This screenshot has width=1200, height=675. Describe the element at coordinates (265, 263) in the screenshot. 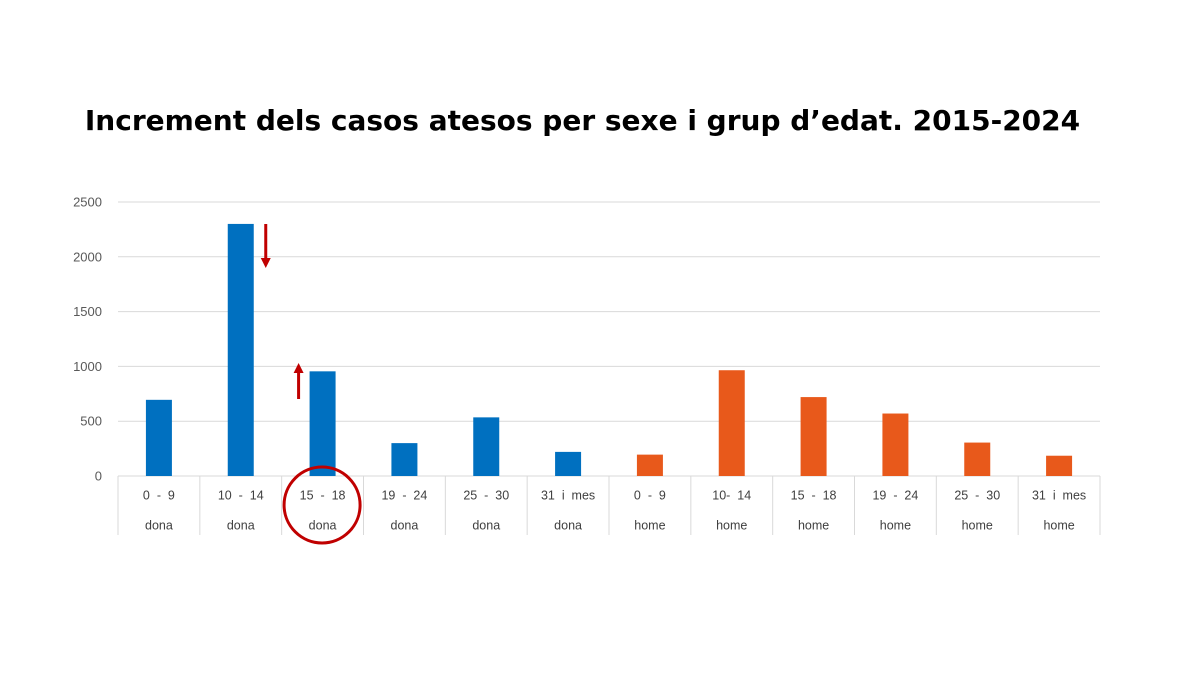

I see `annotation-arrow-down-head` at that location.